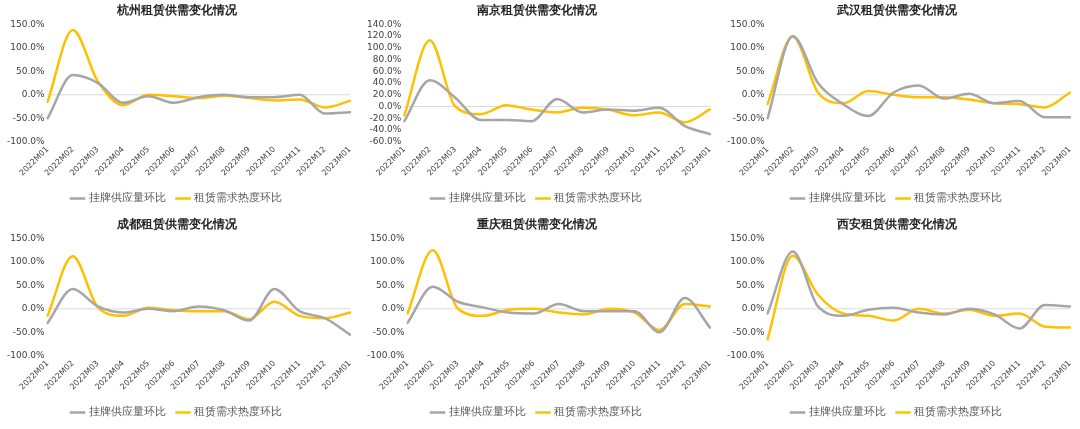 The image size is (1080, 429). Describe the element at coordinates (387, 94) in the screenshot. I see `y-tick-label: 20.0%` at that location.